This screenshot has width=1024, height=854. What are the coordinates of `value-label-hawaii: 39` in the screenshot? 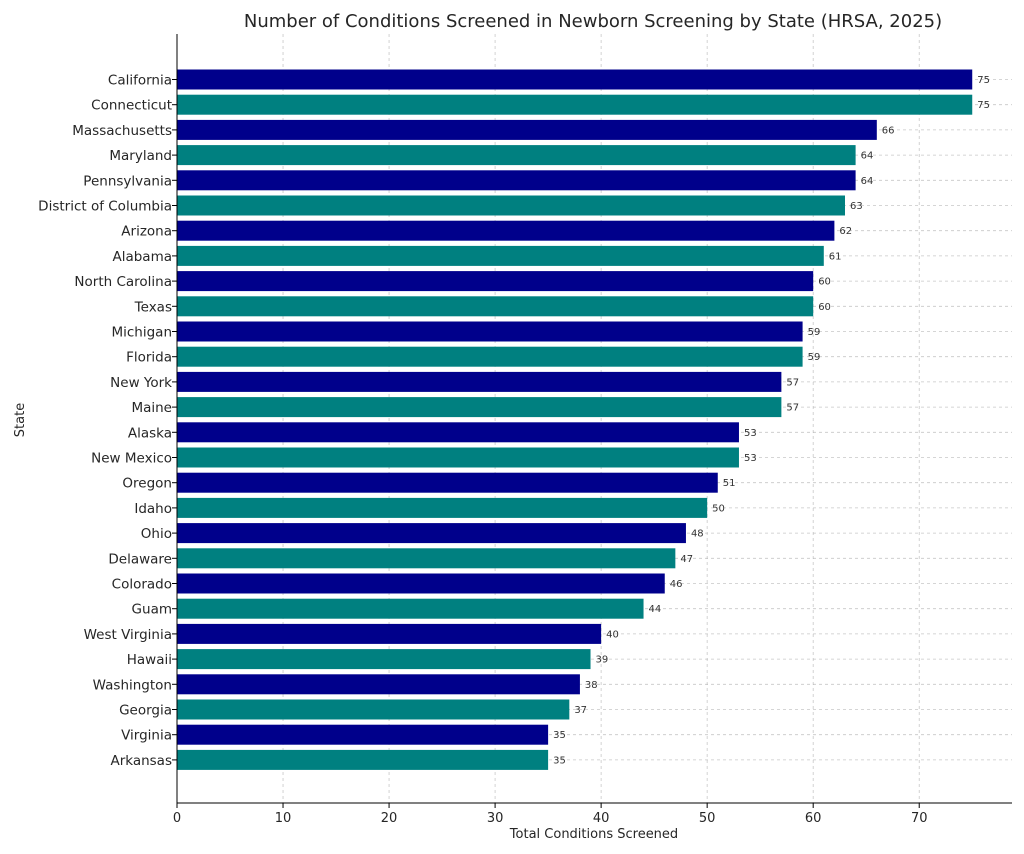 It's located at (602, 660).